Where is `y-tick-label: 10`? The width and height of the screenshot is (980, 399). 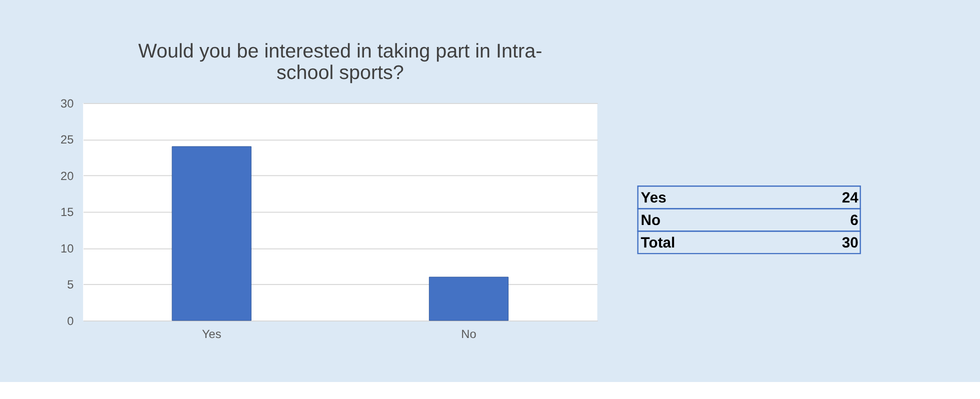 y-tick-label: 10 is located at coordinates (67, 248).